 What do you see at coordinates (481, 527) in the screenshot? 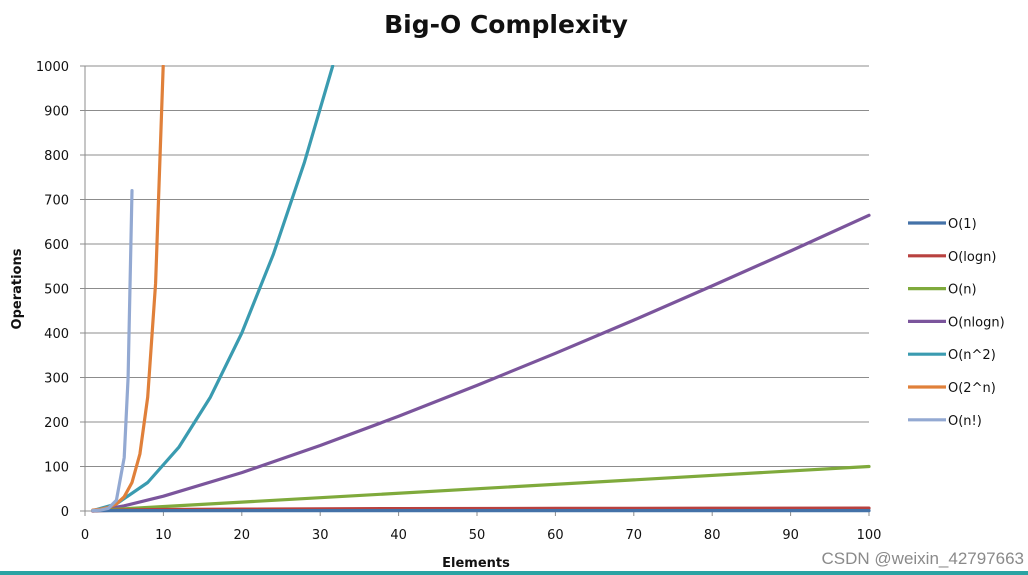
I see `x-axis: 0 10 20 30 40 50 60 70 80 90 100` at bounding box center [481, 527].